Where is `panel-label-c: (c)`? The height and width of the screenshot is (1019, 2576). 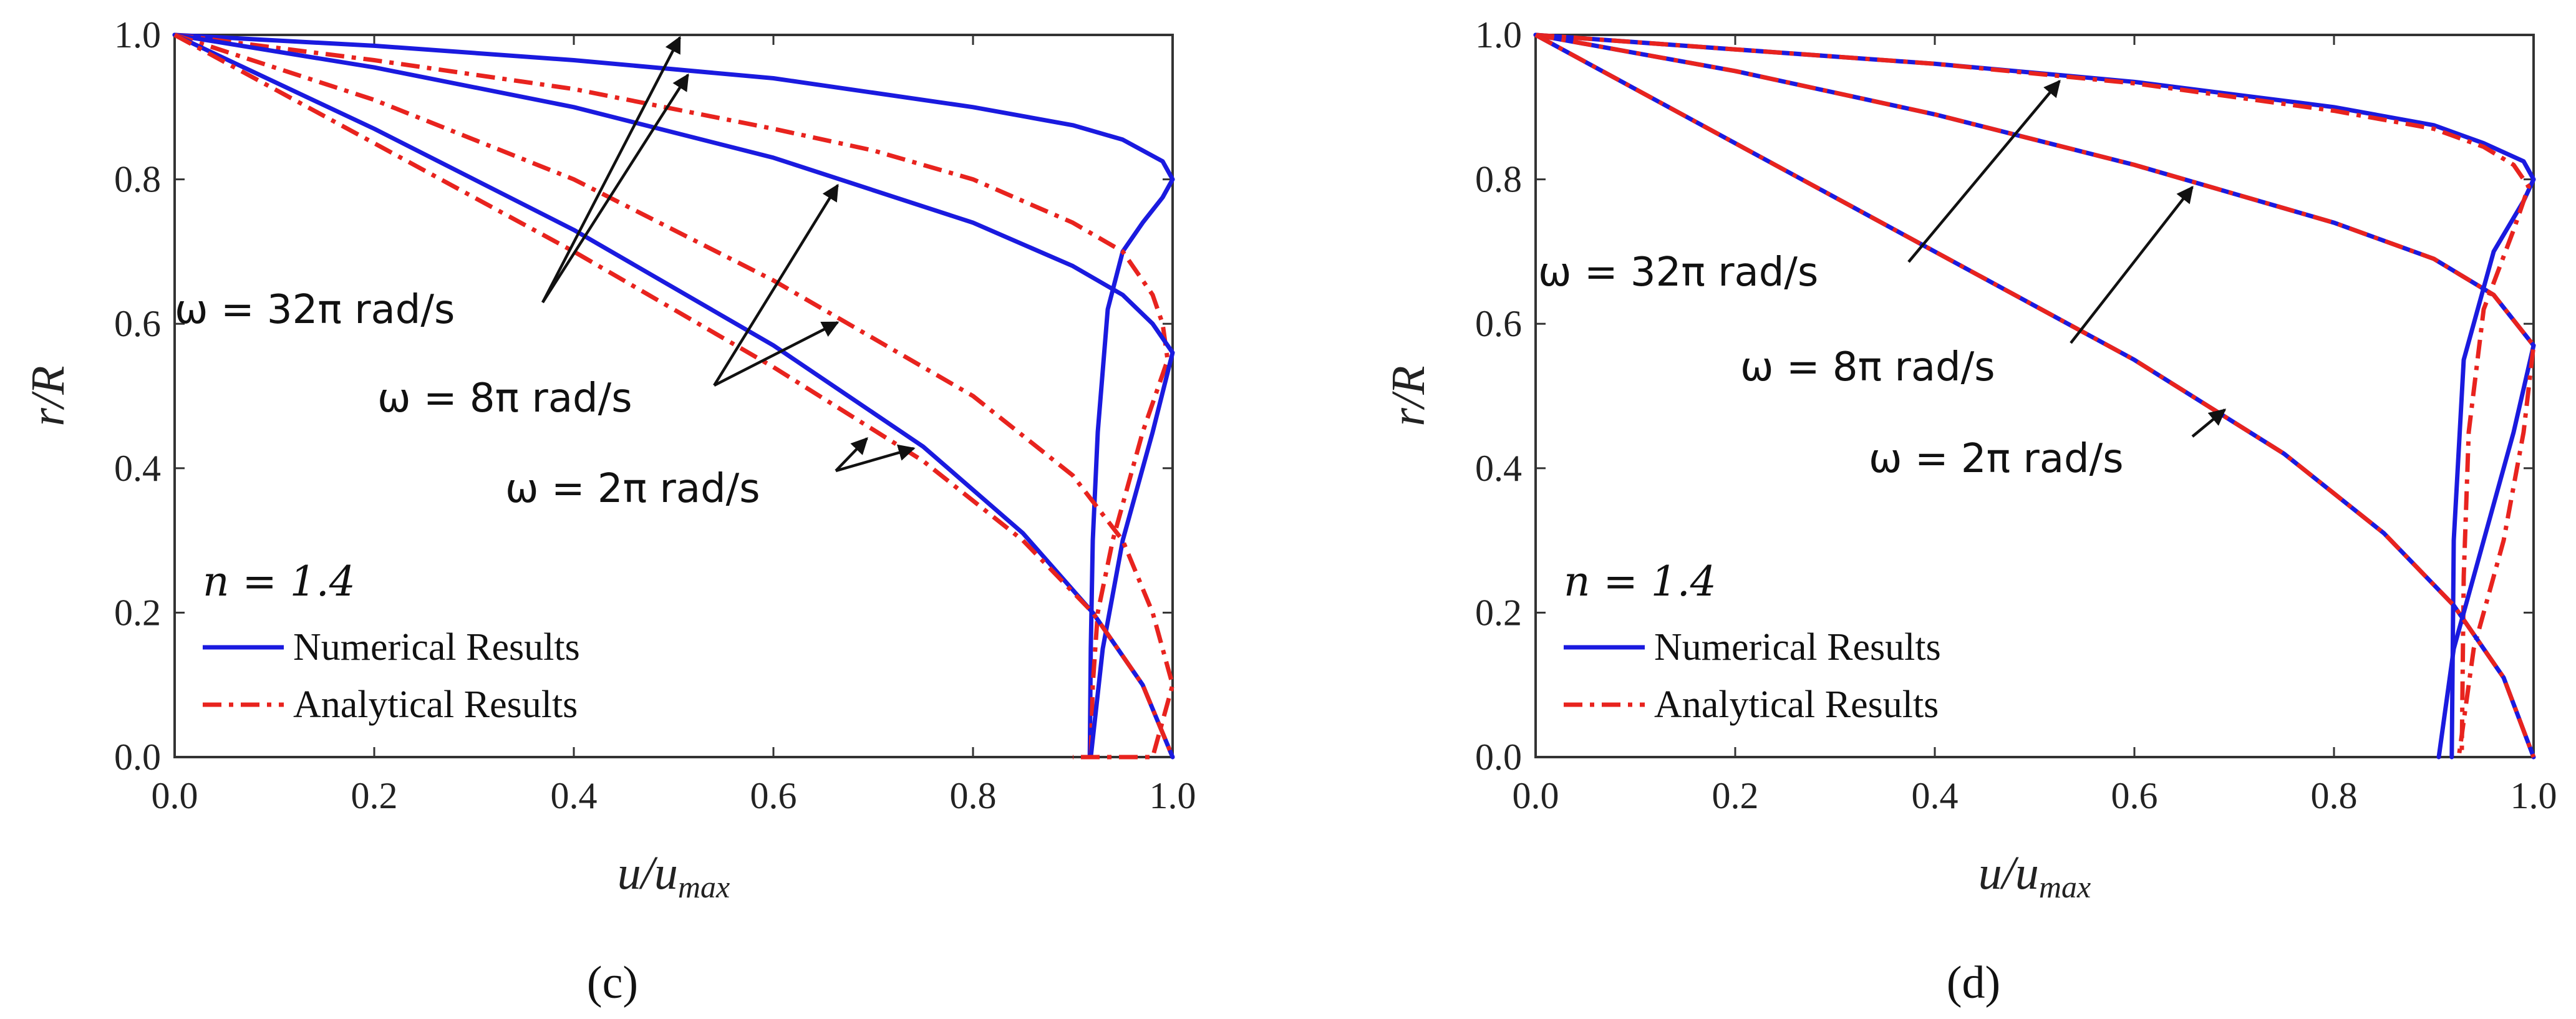 panel-label-c: (c) is located at coordinates (612, 982).